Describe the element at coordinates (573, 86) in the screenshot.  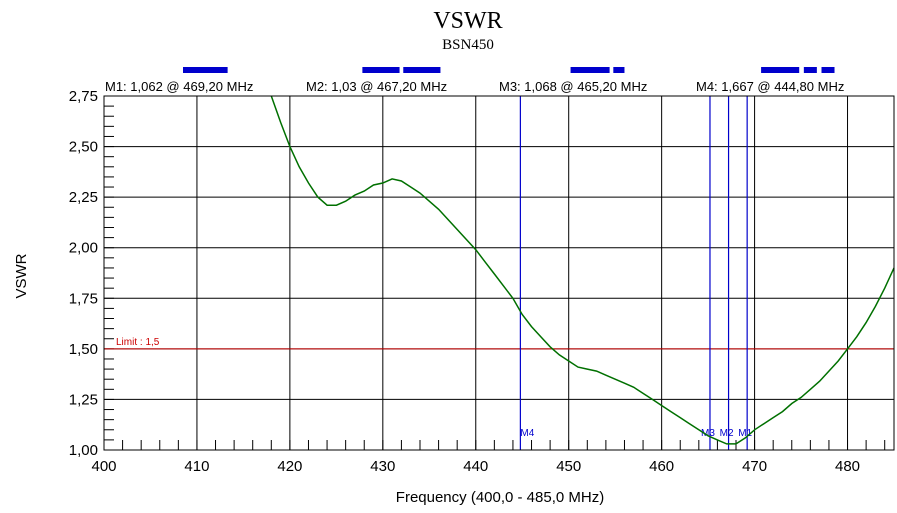
I see `marker-readout-m3: M3: 1,068 @ 465,20 MHz` at that location.